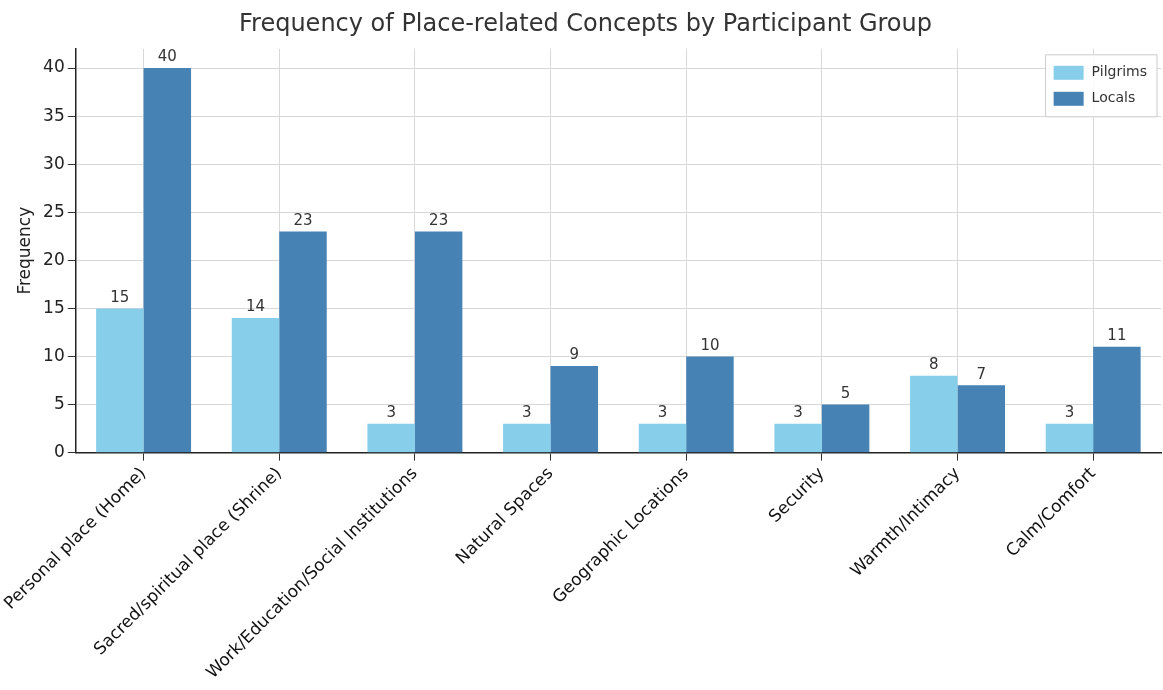 This screenshot has height=690, width=1163. I want to click on data-label: 40, so click(167, 56).